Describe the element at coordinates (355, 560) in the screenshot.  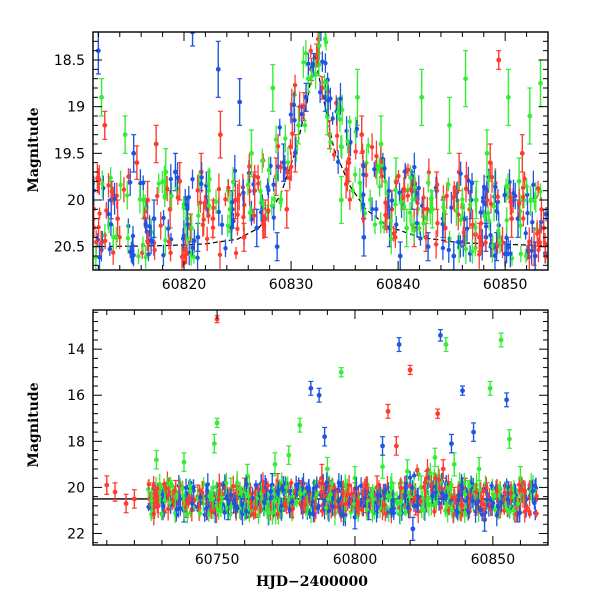
I see `x-tick-label: 60800` at that location.